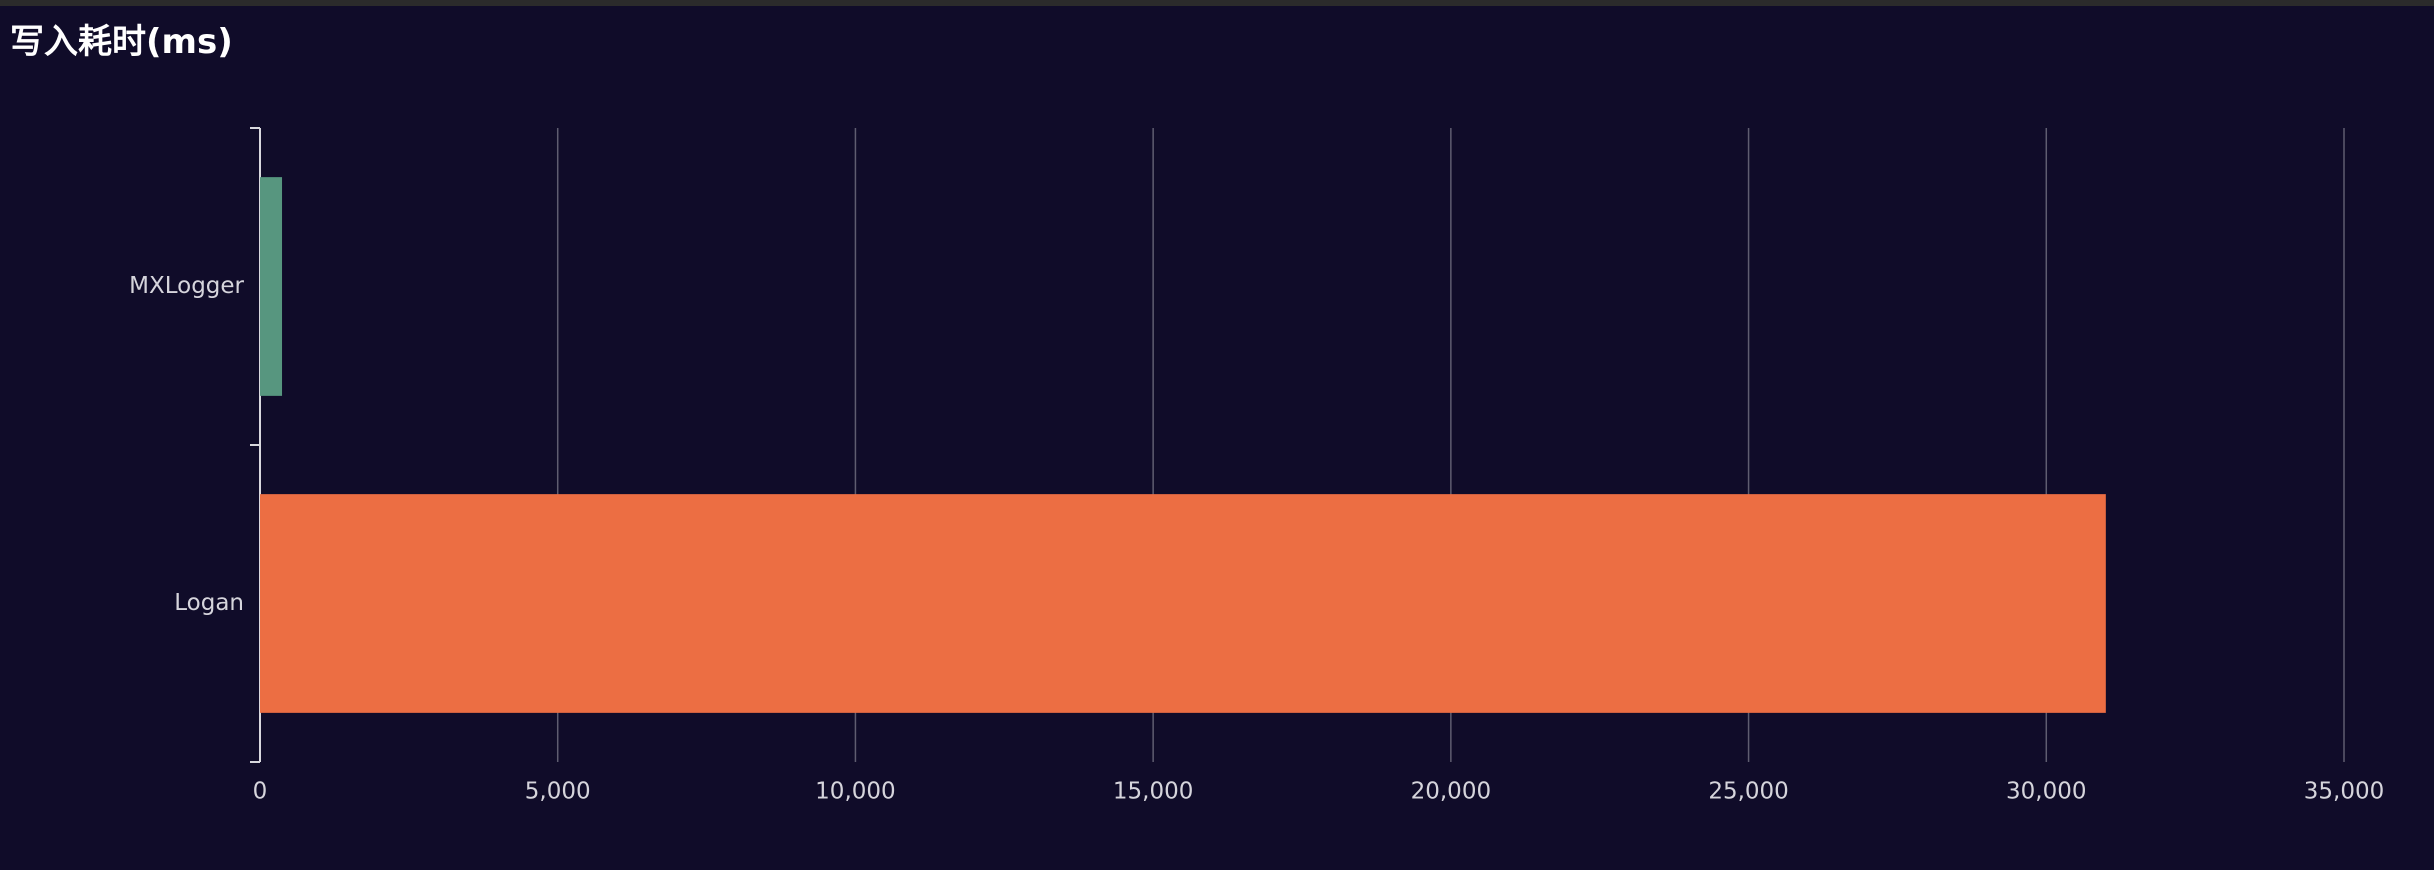 The width and height of the screenshot is (2434, 870). I want to click on bar-mxlogger, so click(271, 286).